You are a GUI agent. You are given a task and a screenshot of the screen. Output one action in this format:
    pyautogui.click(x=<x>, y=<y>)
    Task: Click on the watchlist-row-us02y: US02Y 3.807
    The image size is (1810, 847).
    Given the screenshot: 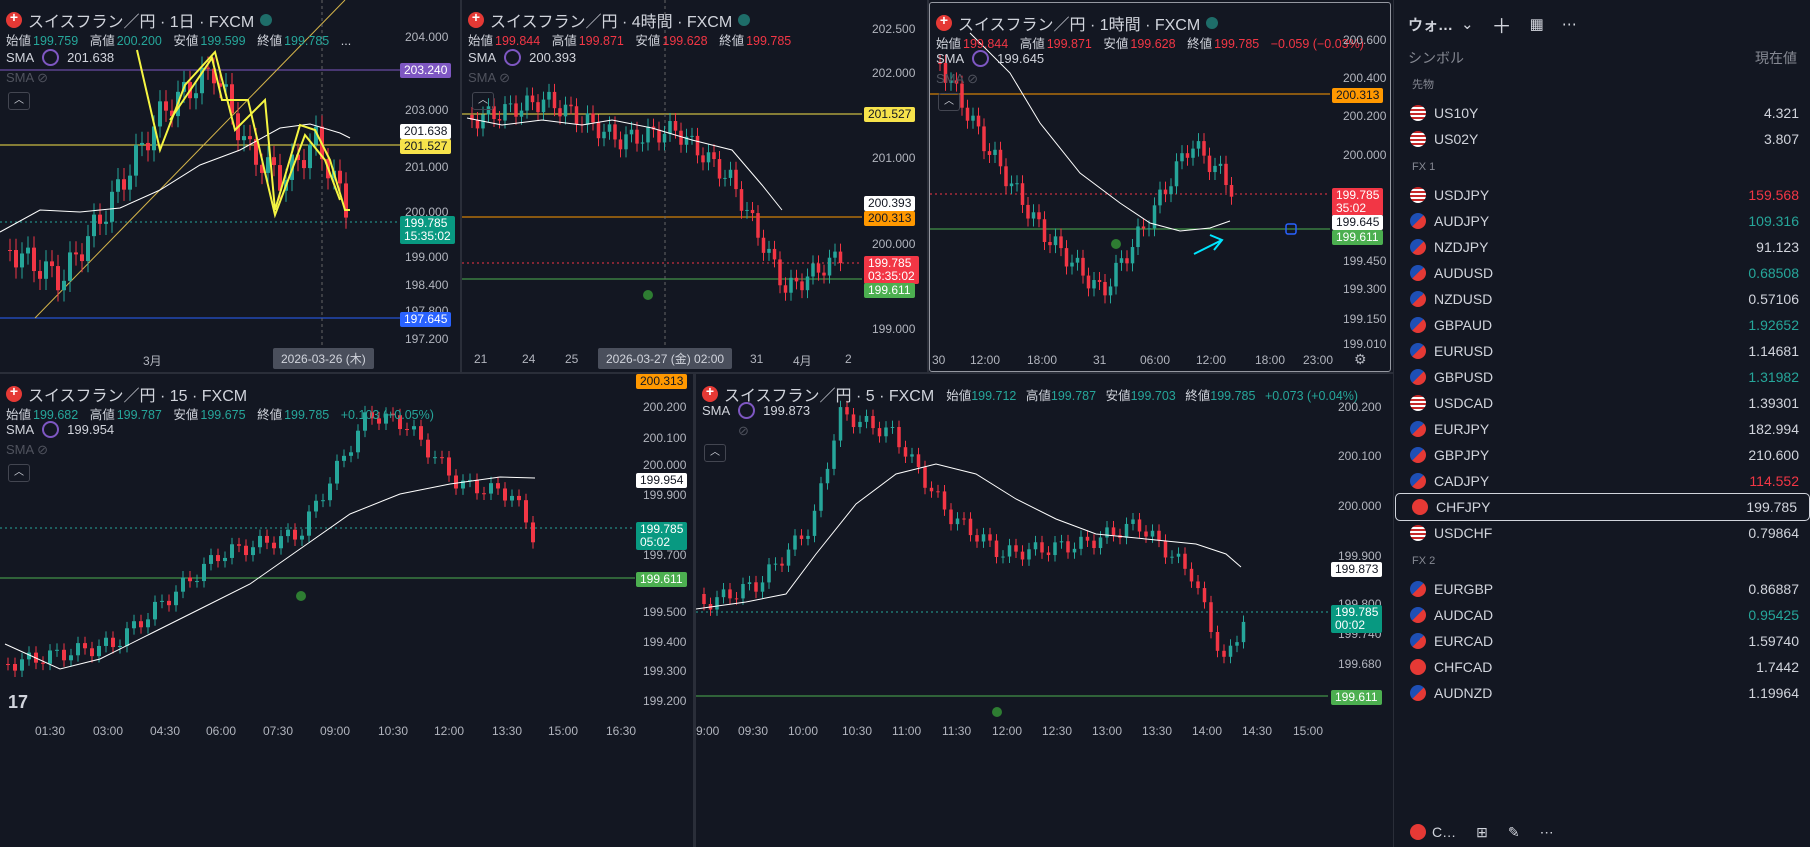 What is the action you would take?
    pyautogui.click(x=1602, y=139)
    